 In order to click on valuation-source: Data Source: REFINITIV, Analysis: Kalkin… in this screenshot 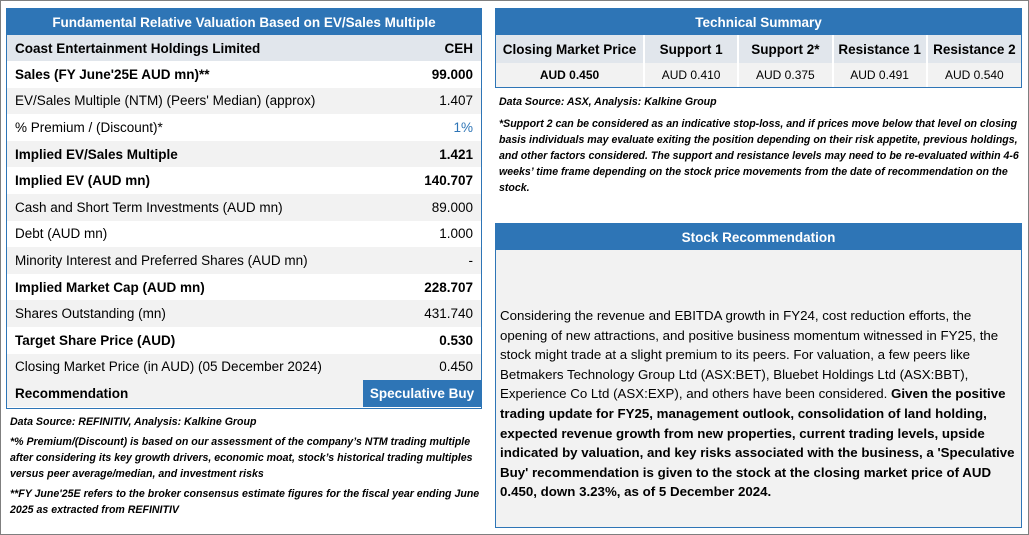, I will do `click(133, 422)`.